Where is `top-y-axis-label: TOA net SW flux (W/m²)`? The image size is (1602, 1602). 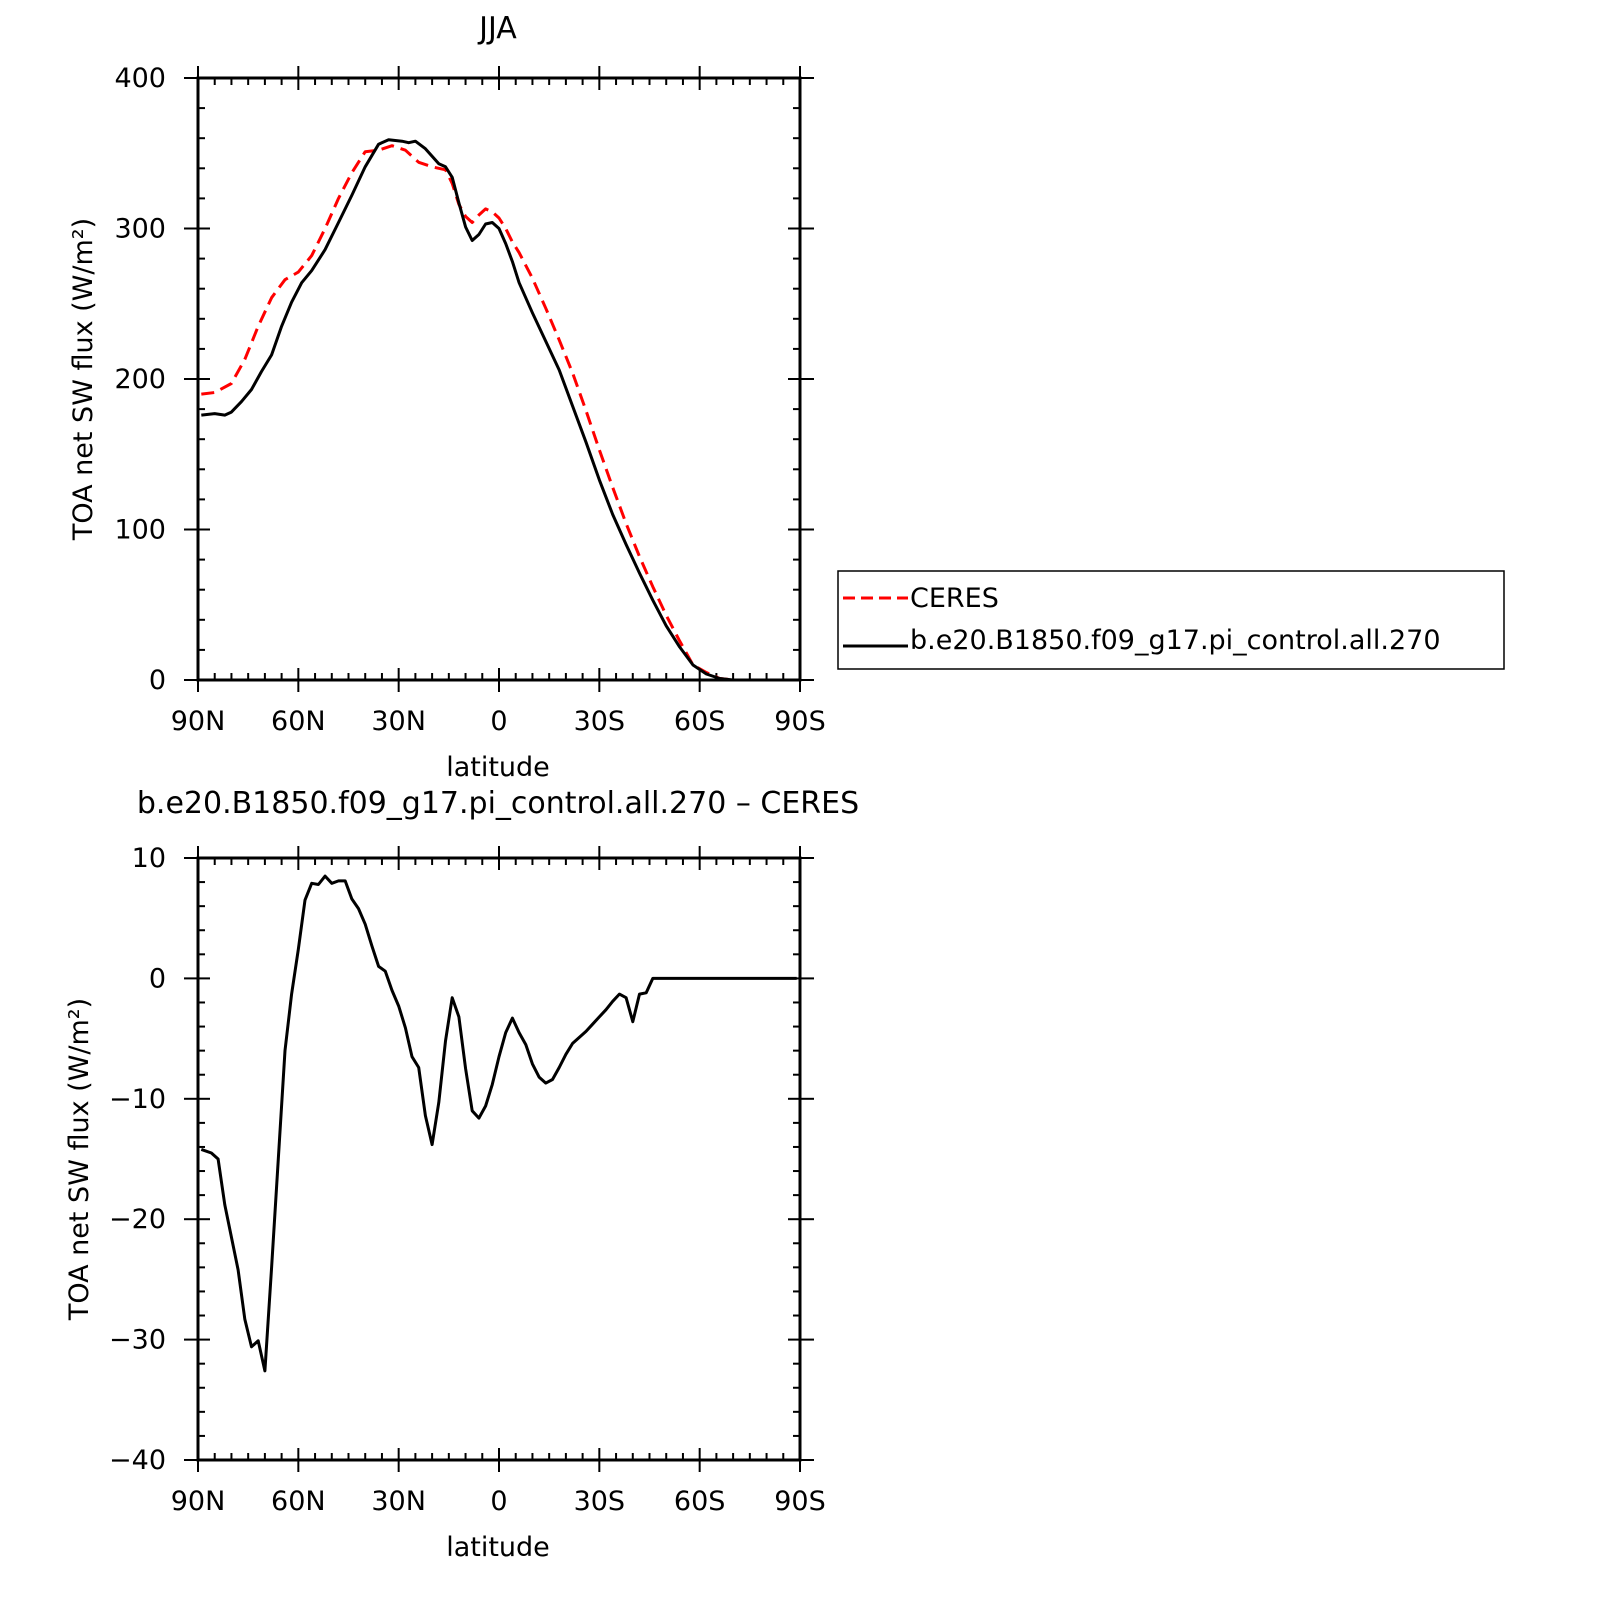 top-y-axis-label: TOA net SW flux (W/m²) is located at coordinates (83, 379).